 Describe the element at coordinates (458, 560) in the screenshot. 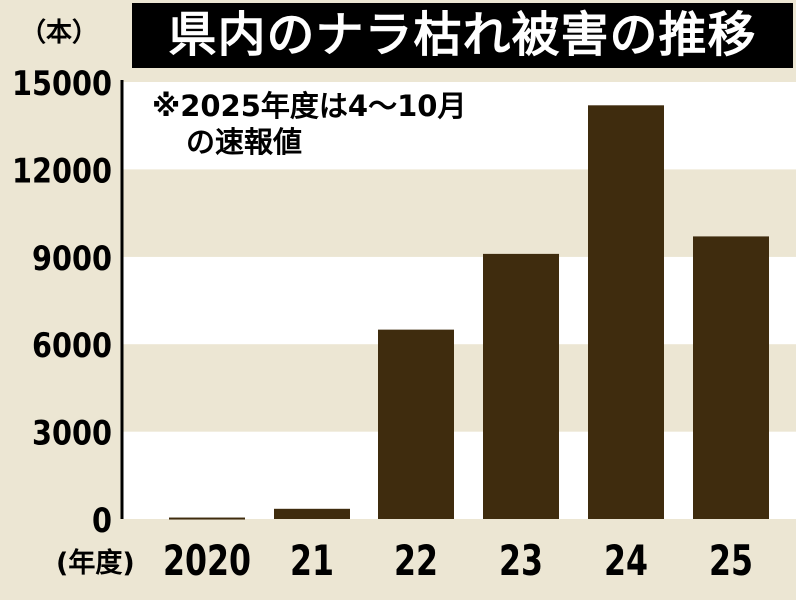

I see `x-tick-labels: 2020 21 22 23 24 25` at that location.